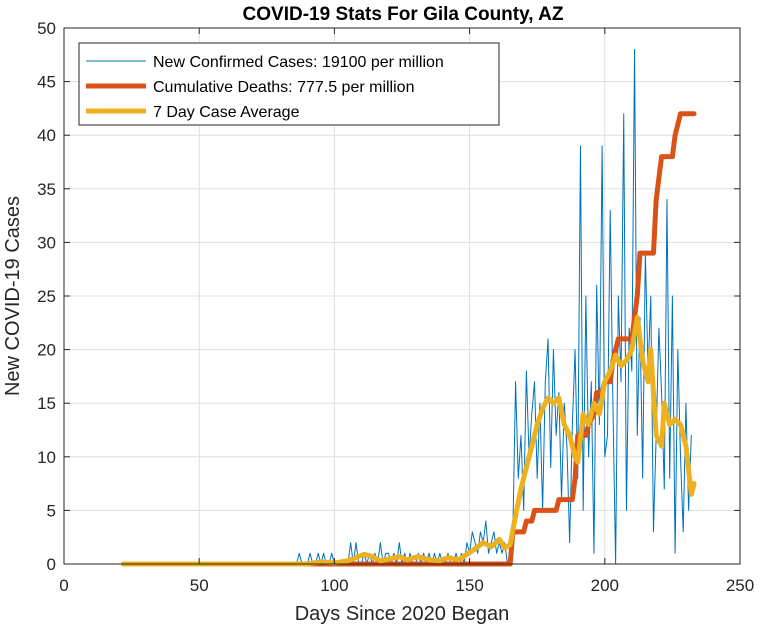  Describe the element at coordinates (51, 564) in the screenshot. I see `y-tick-label: 0` at that location.